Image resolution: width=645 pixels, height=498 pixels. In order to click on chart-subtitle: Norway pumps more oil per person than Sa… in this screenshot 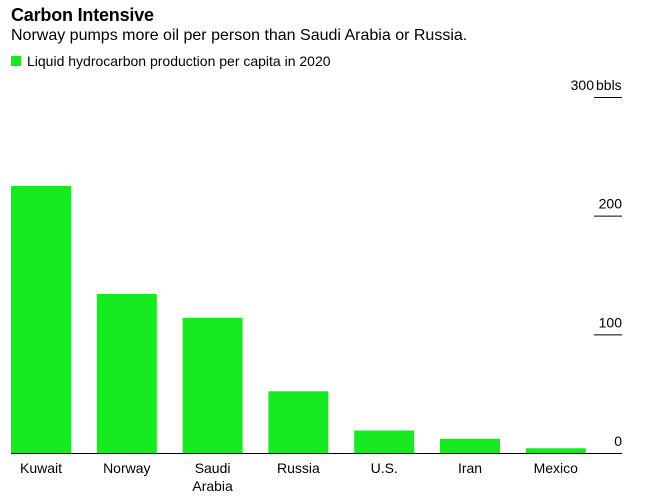, I will do `click(239, 35)`.